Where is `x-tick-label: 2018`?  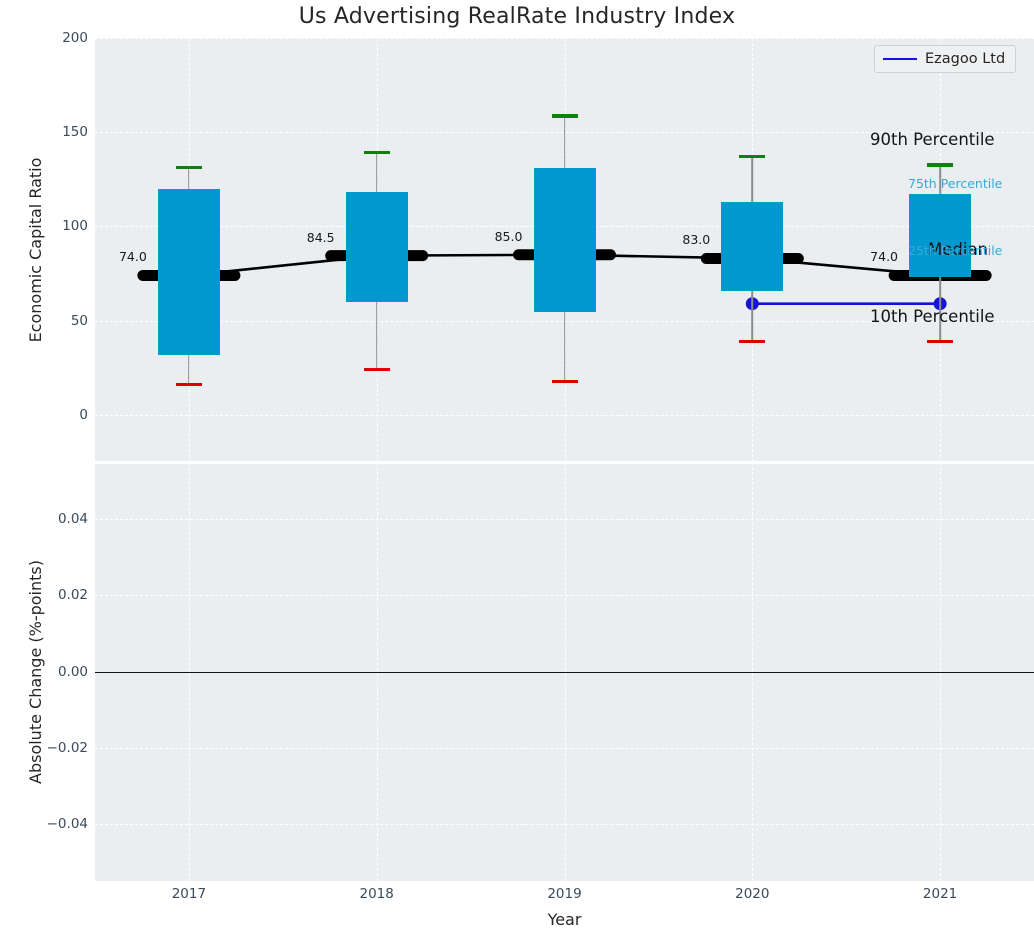
x-tick-label: 2018 is located at coordinates (376, 894).